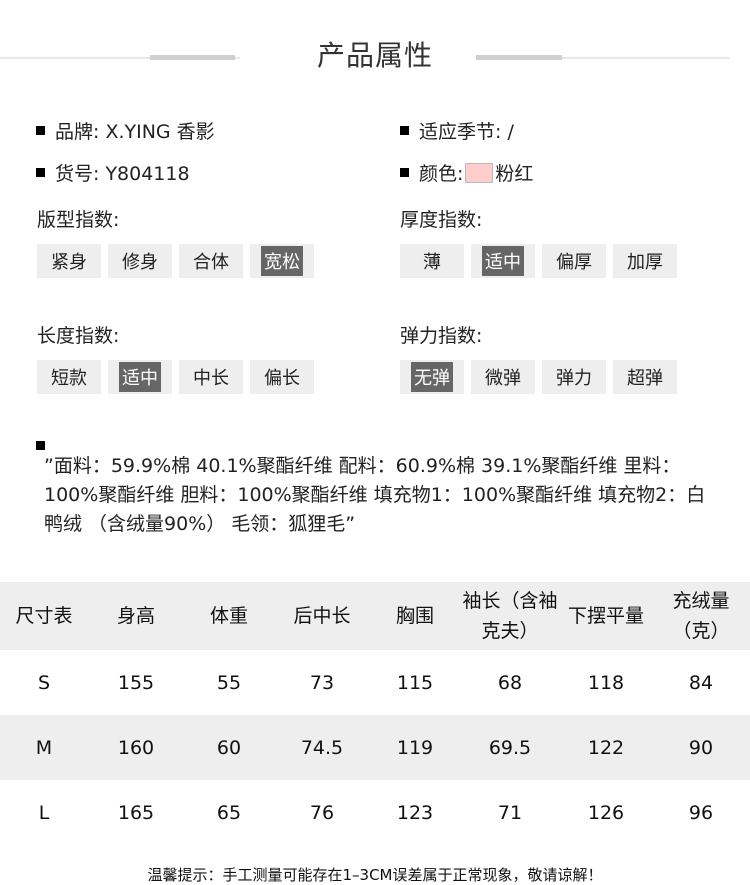  I want to click on prop-brand: 品牌: X.YING 香影, so click(125, 130).